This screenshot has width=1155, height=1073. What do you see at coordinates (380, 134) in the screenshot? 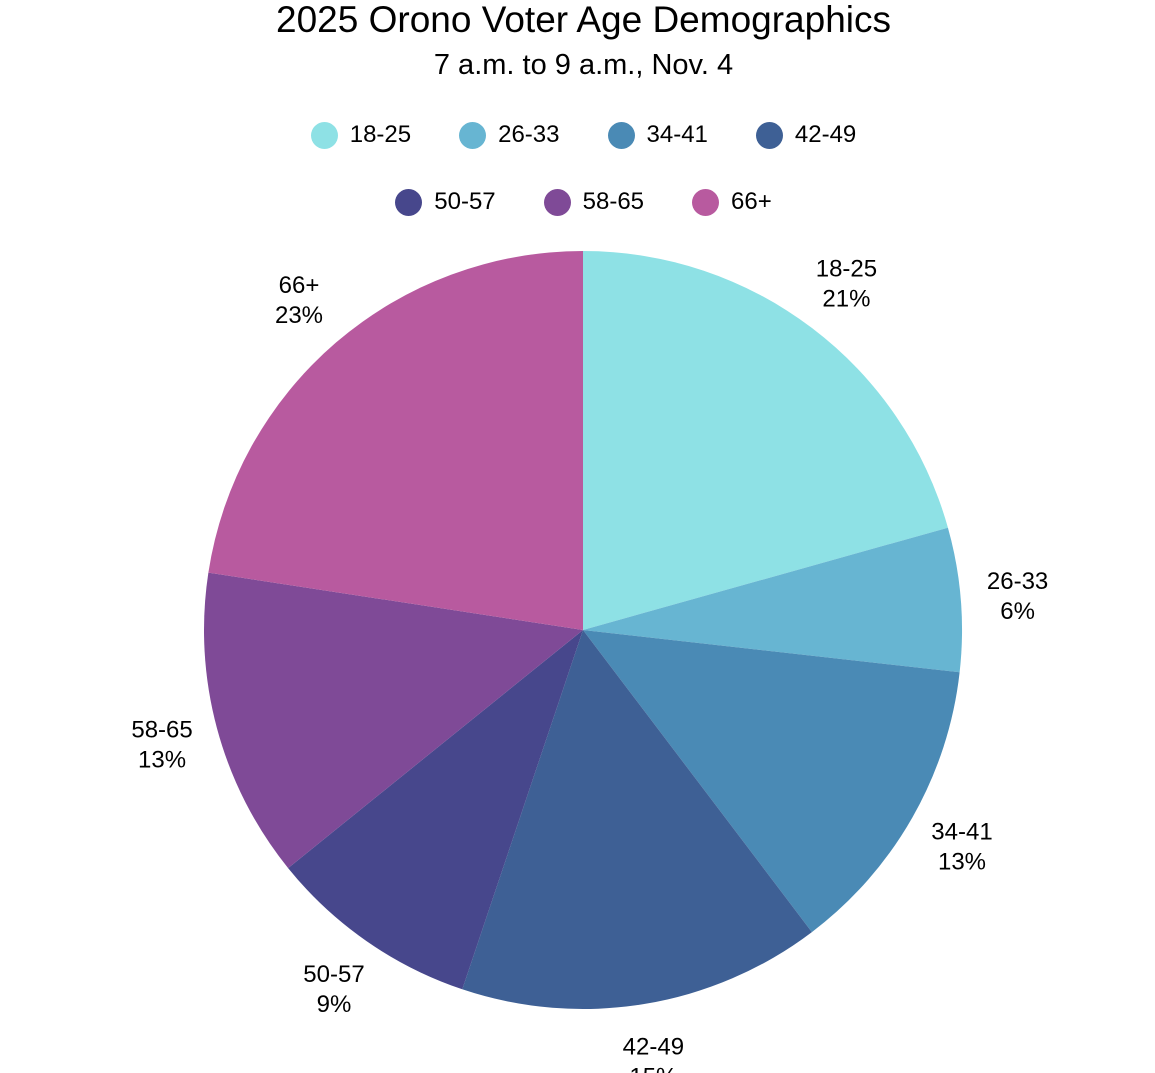
I see `legend-label-18-25: 18-25` at bounding box center [380, 134].